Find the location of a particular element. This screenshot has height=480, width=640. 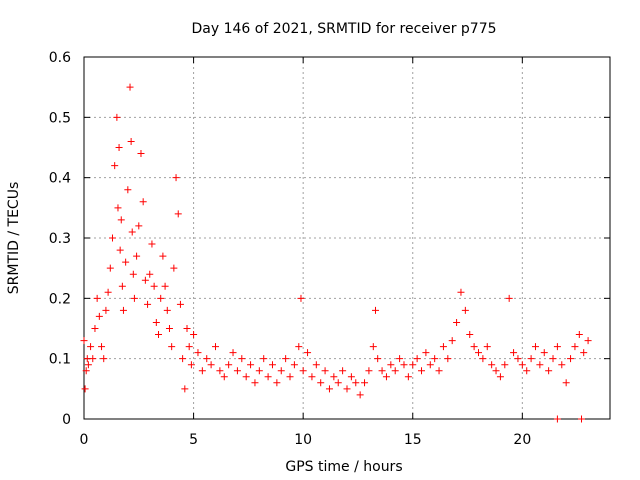

x-tick-label: 0 is located at coordinates (84, 440).